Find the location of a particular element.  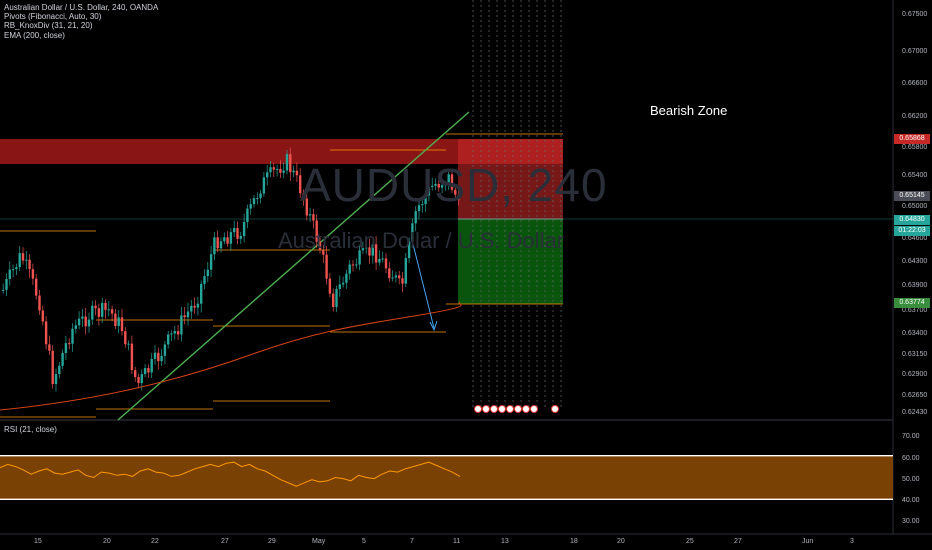

price-tick: 0.64300 is located at coordinates (915, 261).